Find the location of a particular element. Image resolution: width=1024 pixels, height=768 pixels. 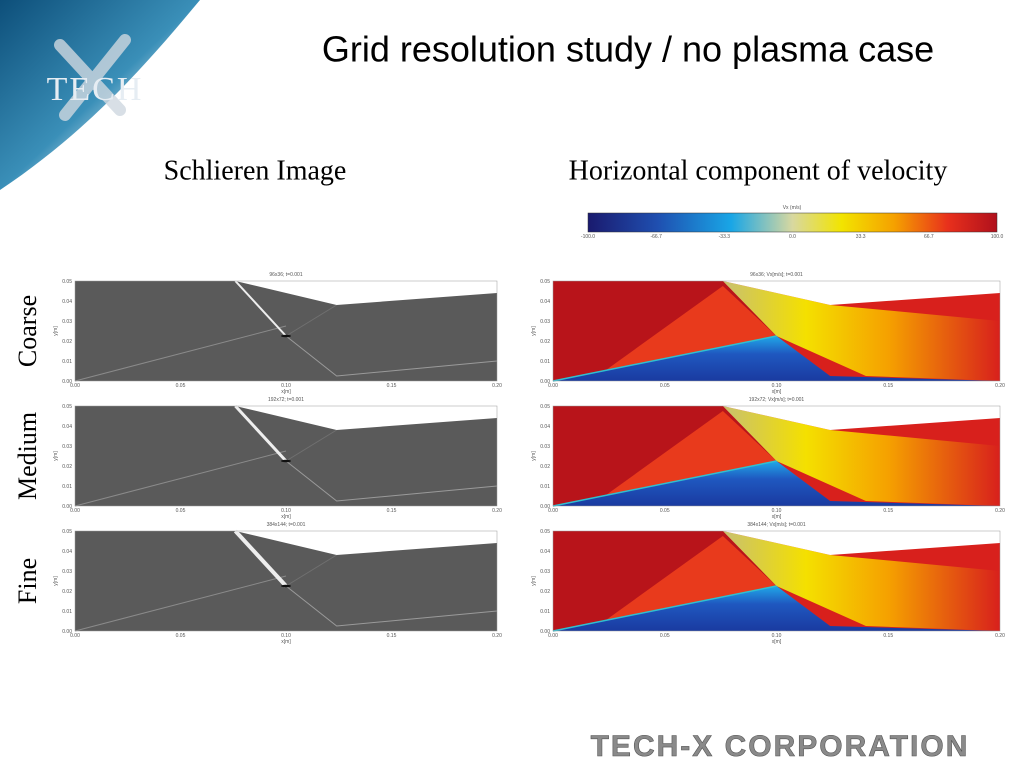

colorbar-tick: 100.0 is located at coordinates (997, 237).